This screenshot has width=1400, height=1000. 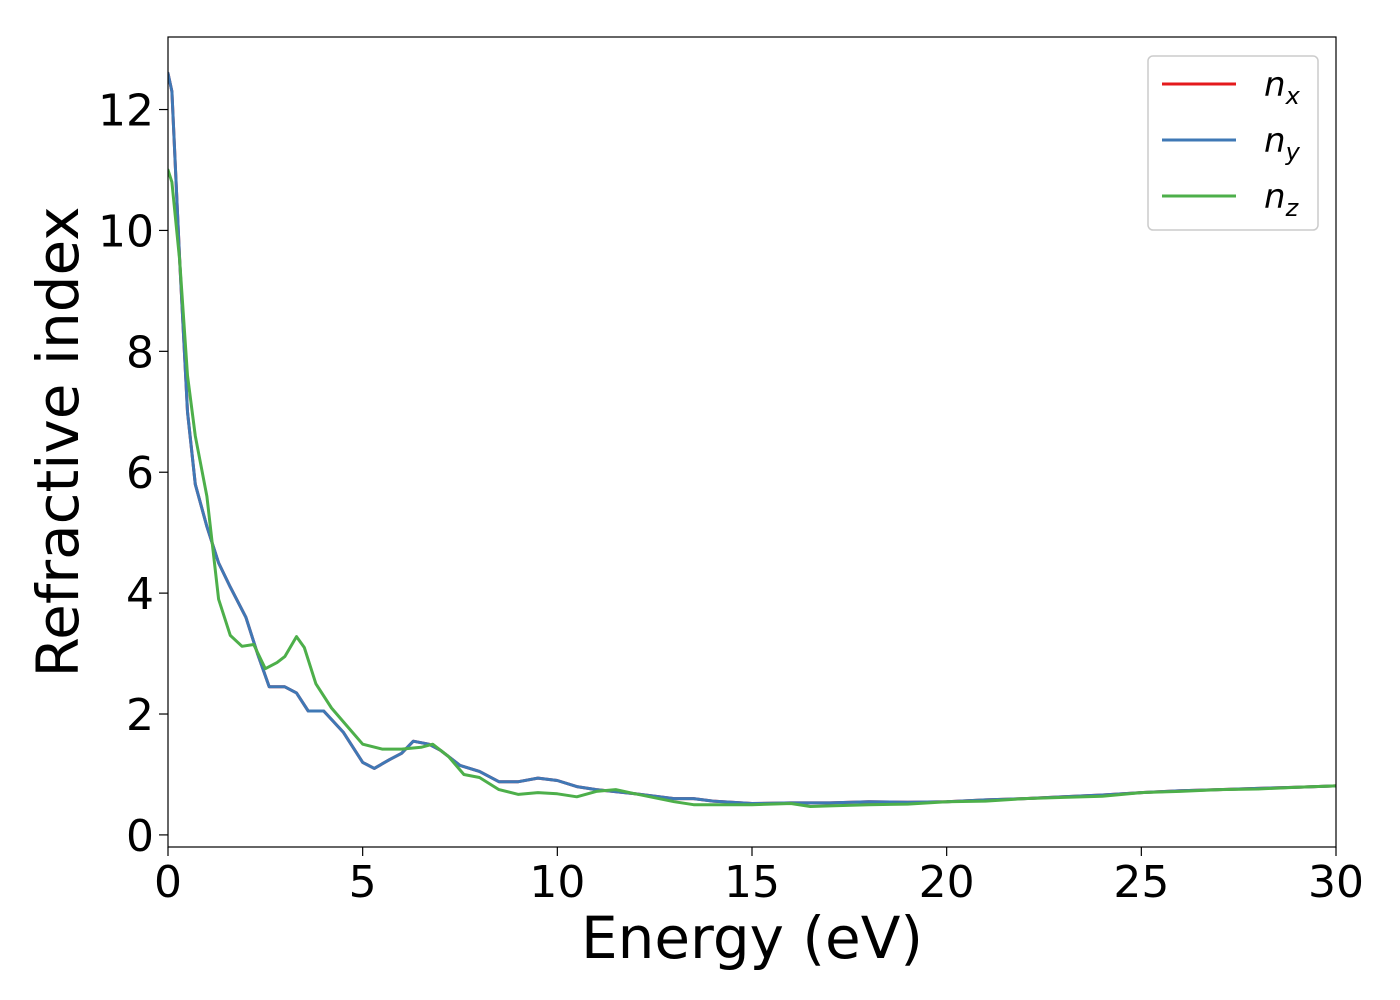 I want to click on y-axis-label: Refractive index, so click(x=58, y=441).